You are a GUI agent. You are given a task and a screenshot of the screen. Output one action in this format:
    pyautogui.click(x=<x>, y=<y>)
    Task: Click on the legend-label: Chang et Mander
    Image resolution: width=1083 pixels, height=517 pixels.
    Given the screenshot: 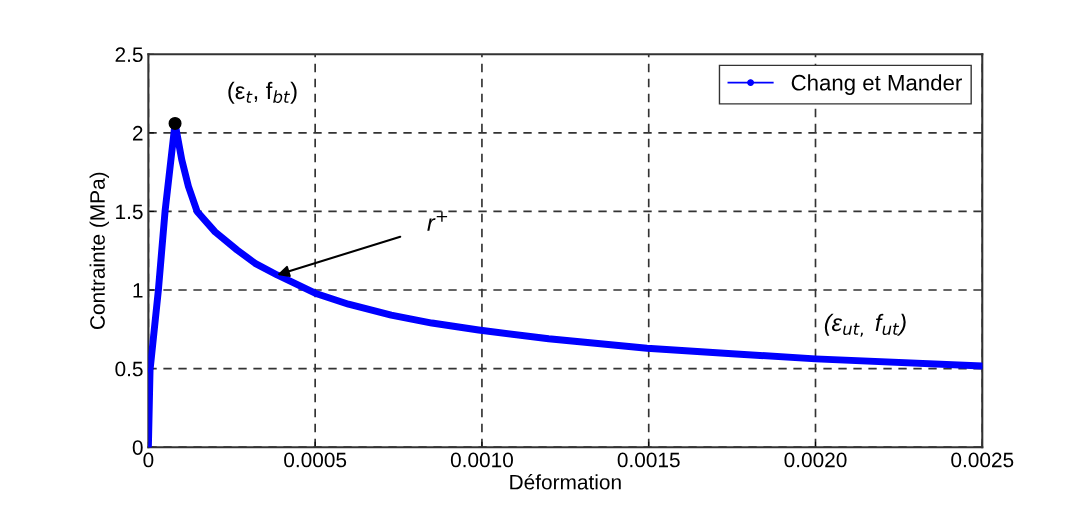 What is the action you would take?
    pyautogui.click(x=876, y=84)
    